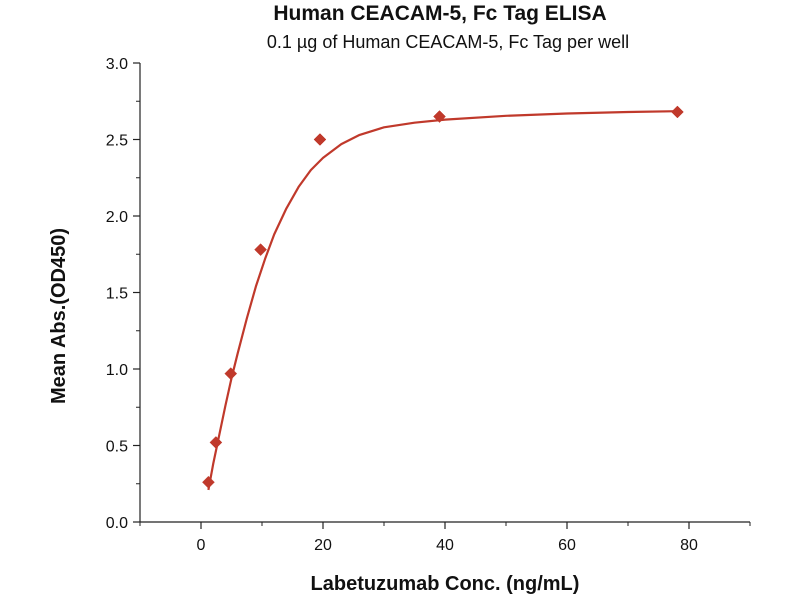 This screenshot has height=600, width=800. Describe the element at coordinates (439, 13) in the screenshot. I see `chart-title: Human CEACAM-5, Fc Tag ELISA` at that location.